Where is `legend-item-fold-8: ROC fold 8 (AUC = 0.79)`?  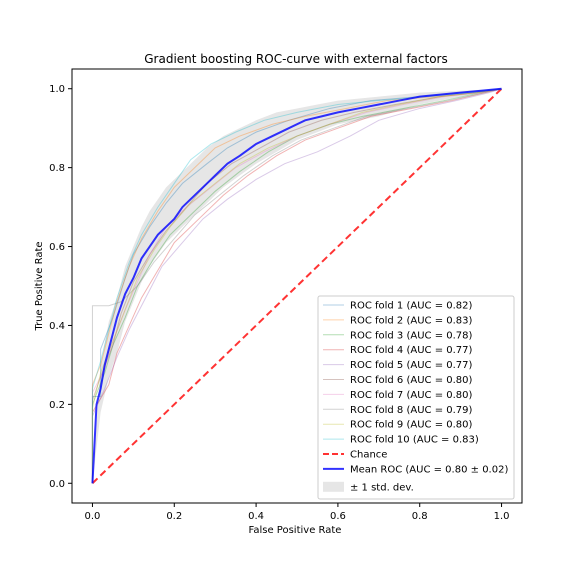
legend-item-fold-8: ROC fold 8 (AUC = 0.79) is located at coordinates (398, 410).